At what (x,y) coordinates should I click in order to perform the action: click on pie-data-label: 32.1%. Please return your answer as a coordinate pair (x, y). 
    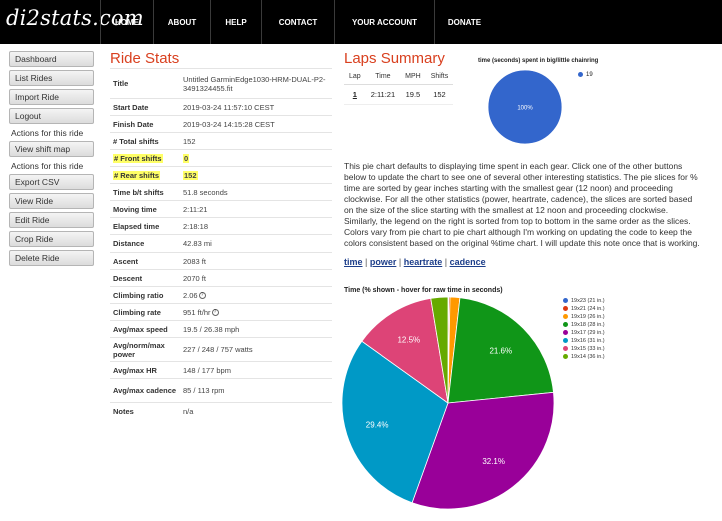
    Looking at the image, I should click on (493, 461).